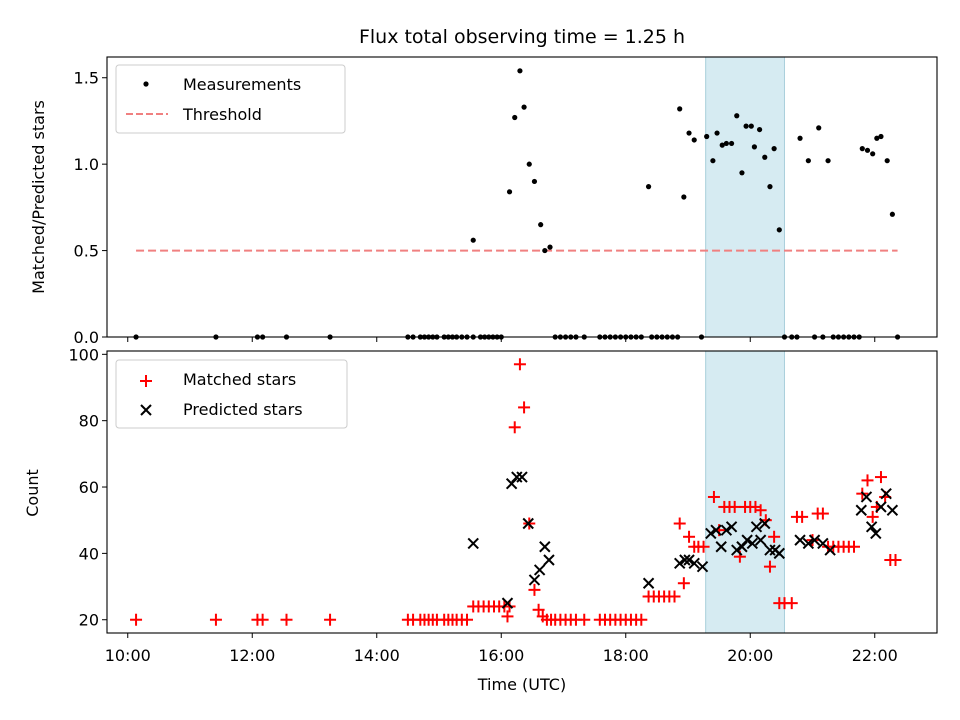  I want to click on y-tick-label: 1.0, so click(86, 164).